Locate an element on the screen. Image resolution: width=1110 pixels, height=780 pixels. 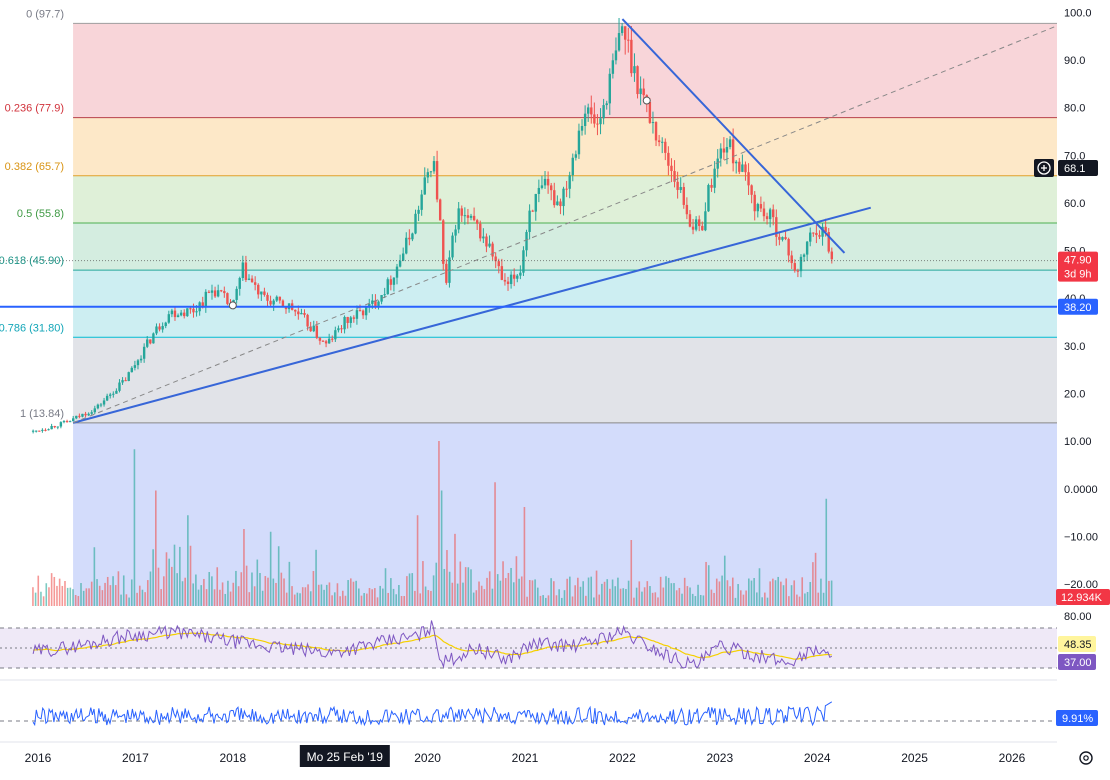
descending-trendline is located at coordinates (733, 136).